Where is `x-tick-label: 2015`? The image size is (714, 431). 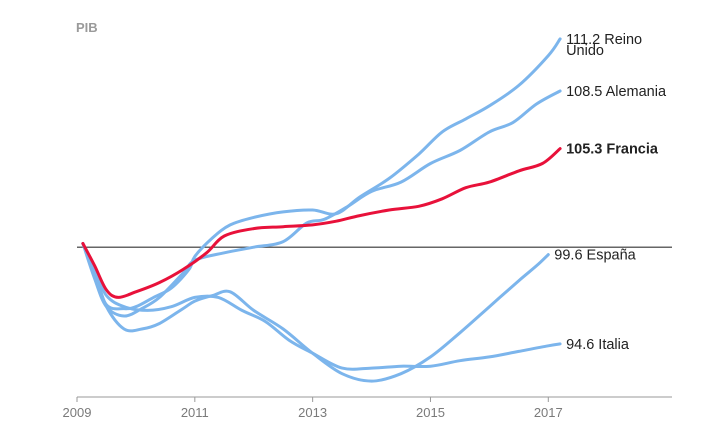
x-tick-label: 2015 is located at coordinates (430, 412).